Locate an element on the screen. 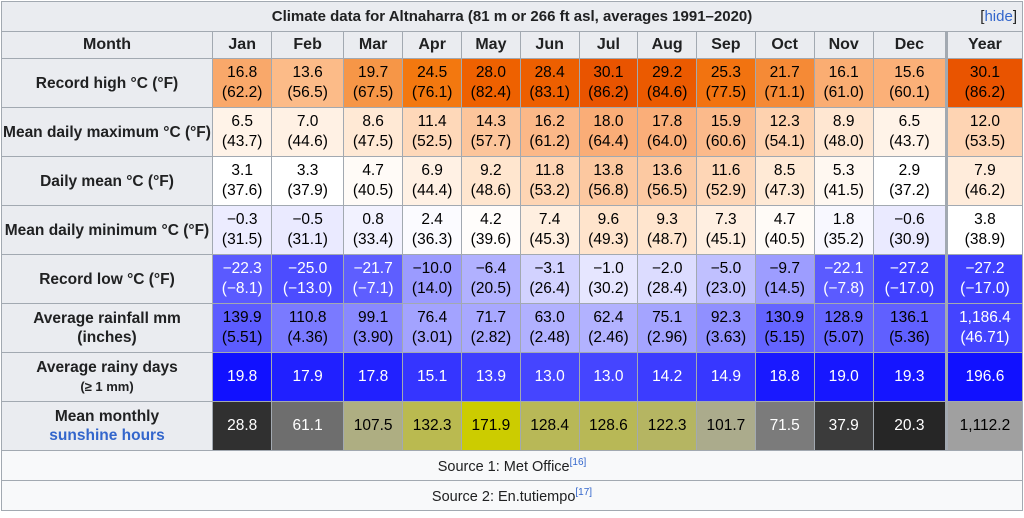  celsius-value: 11.6 is located at coordinates (726, 170).